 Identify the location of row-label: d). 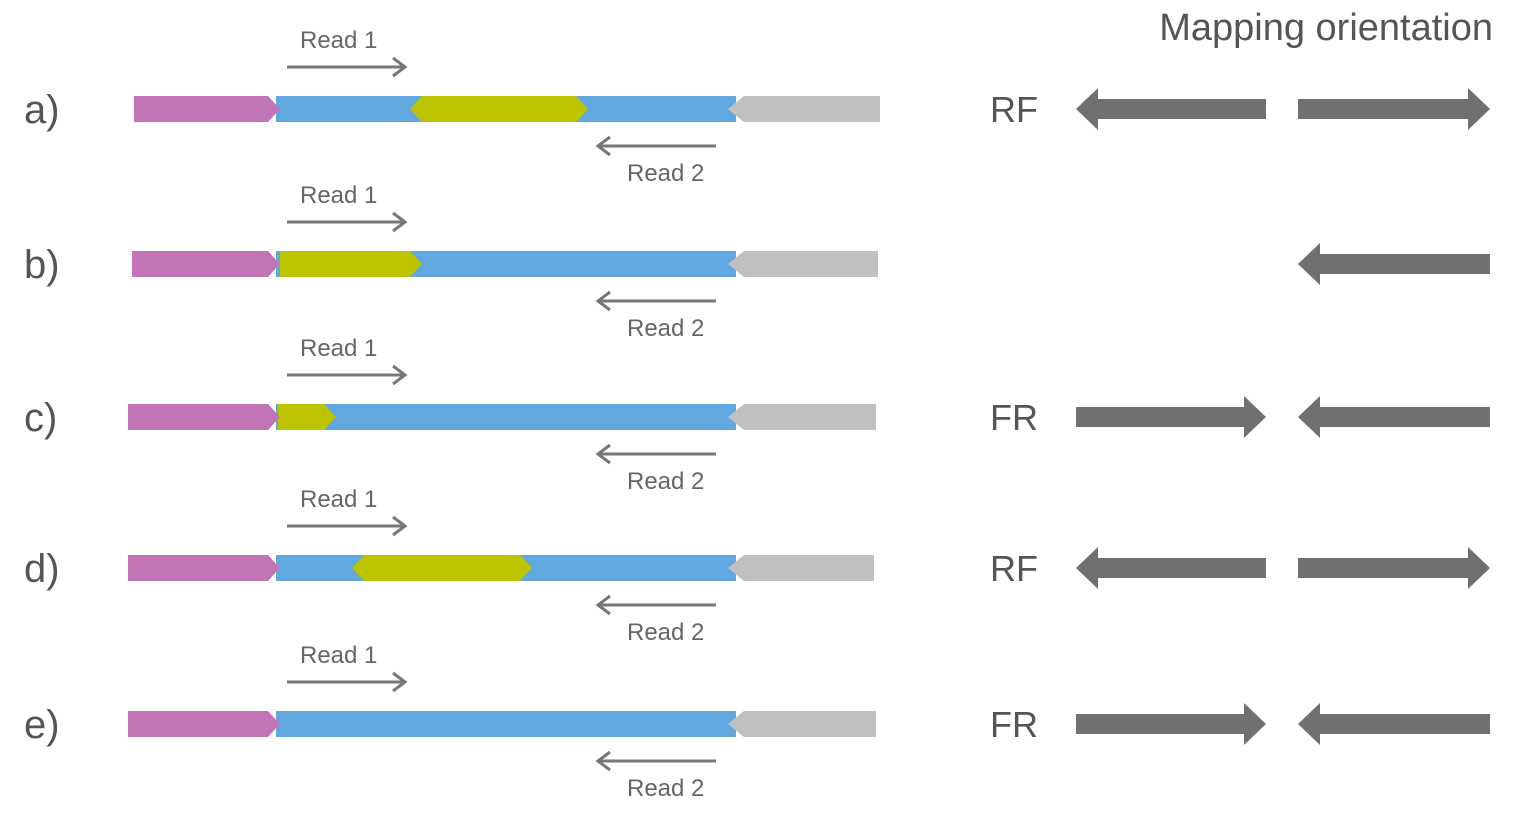
(42, 569).